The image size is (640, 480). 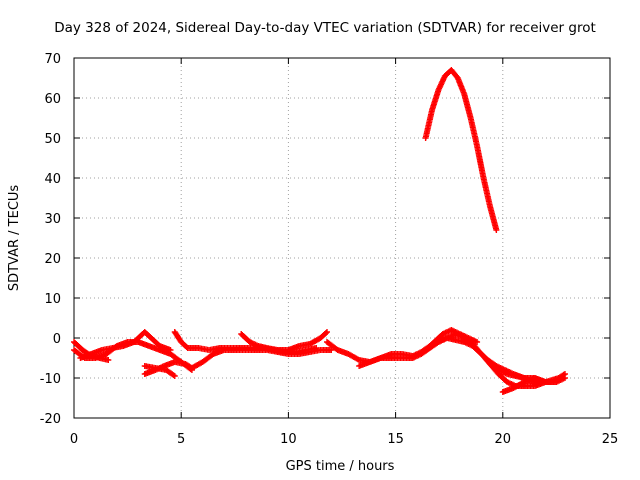 What do you see at coordinates (52, 179) in the screenshot?
I see `y-tick-label: 40` at bounding box center [52, 179].